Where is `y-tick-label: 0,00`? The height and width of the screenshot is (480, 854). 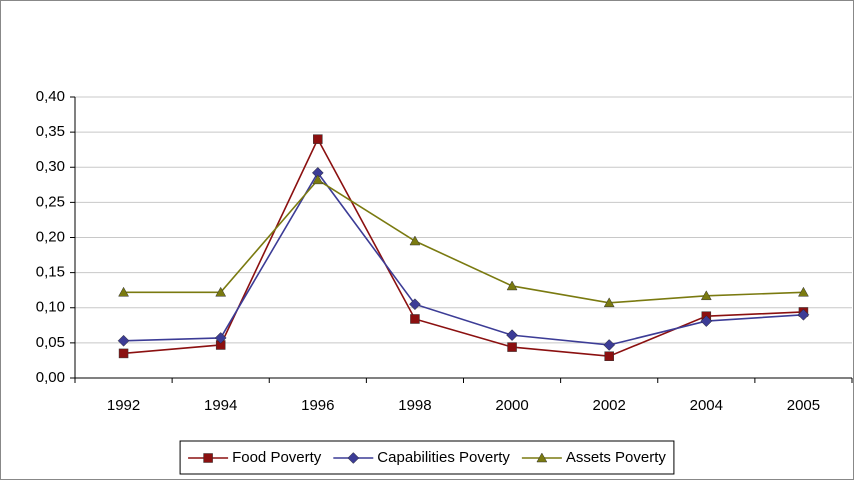
y-tick-label: 0,00 is located at coordinates (50, 377).